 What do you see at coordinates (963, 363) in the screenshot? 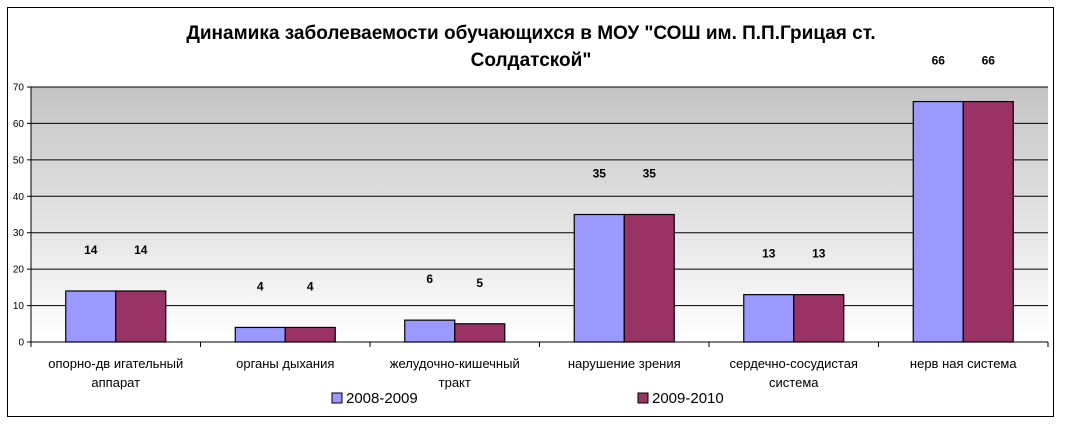
I see `x-tick-label: нерв ная система` at bounding box center [963, 363].